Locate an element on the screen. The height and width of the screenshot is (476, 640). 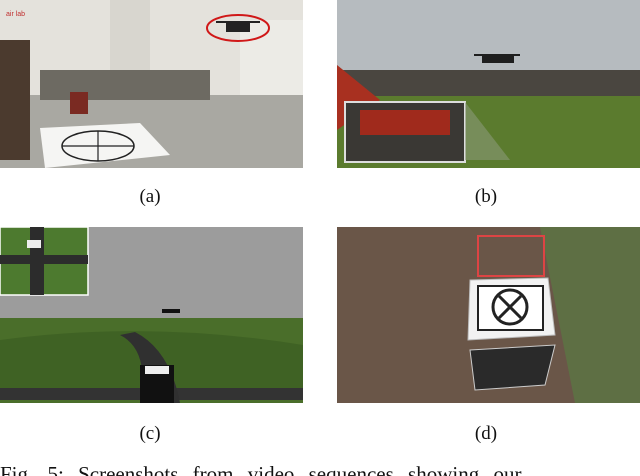
sign-text: air lab is located at coordinates (15, 14).